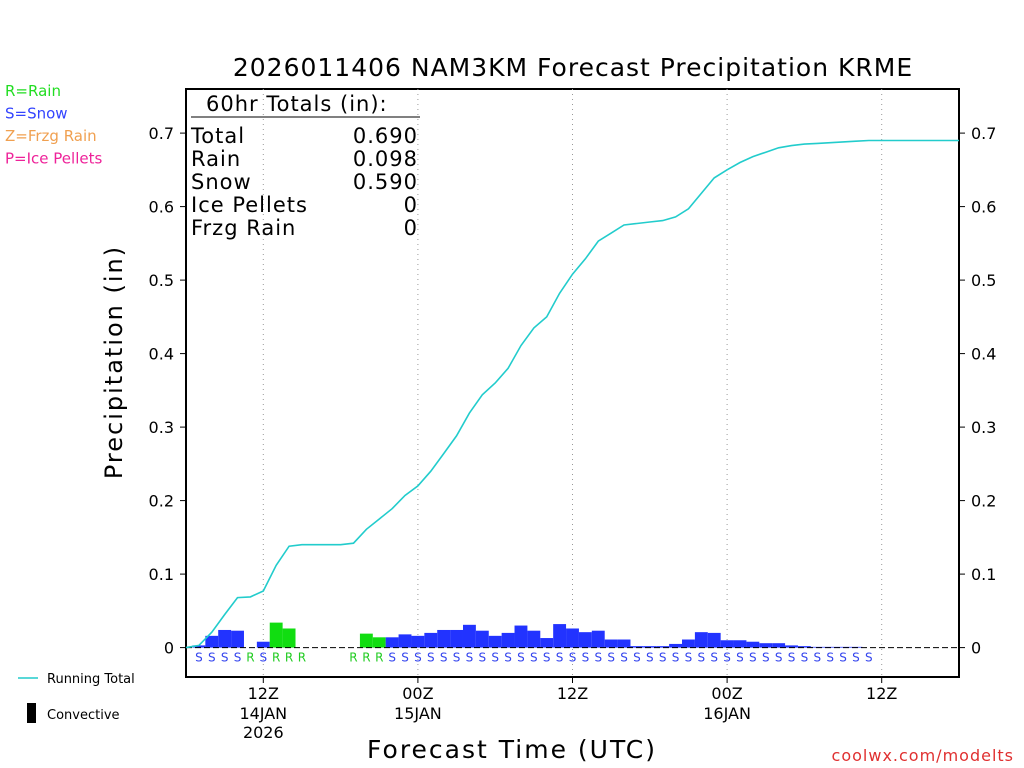  Describe the element at coordinates (161, 574) in the screenshot. I see `y-tick-label-left: 0.1` at that location.